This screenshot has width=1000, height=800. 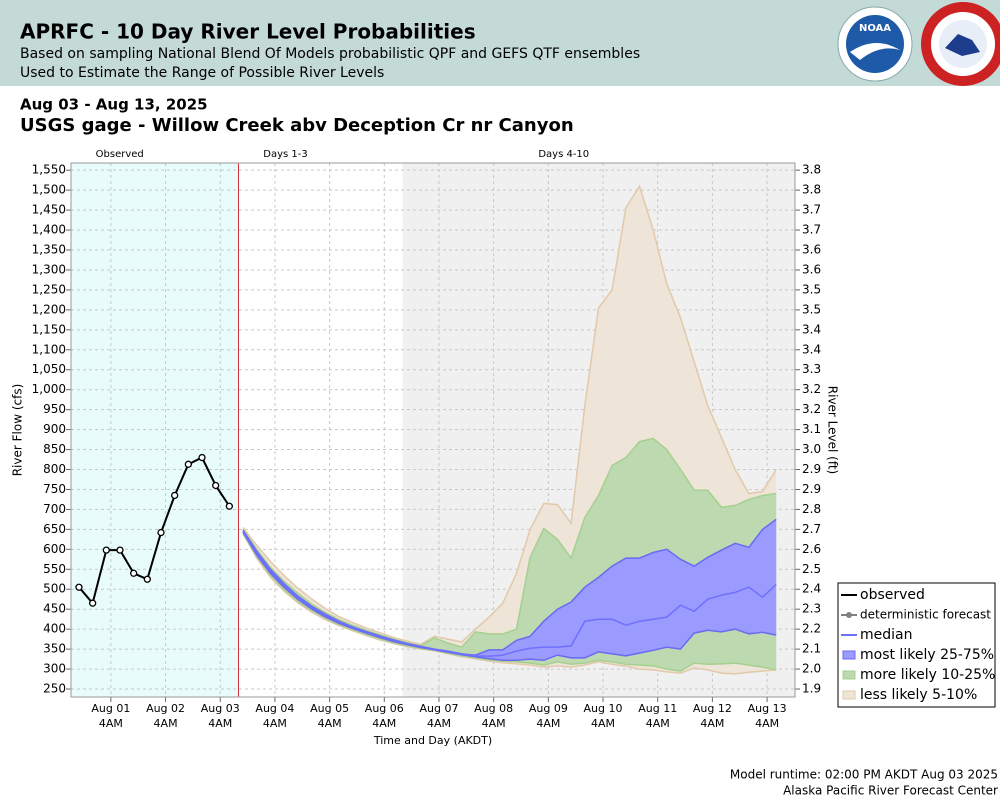 What do you see at coordinates (925, 615) in the screenshot?
I see `legend-label: deterministic forecast` at bounding box center [925, 615].